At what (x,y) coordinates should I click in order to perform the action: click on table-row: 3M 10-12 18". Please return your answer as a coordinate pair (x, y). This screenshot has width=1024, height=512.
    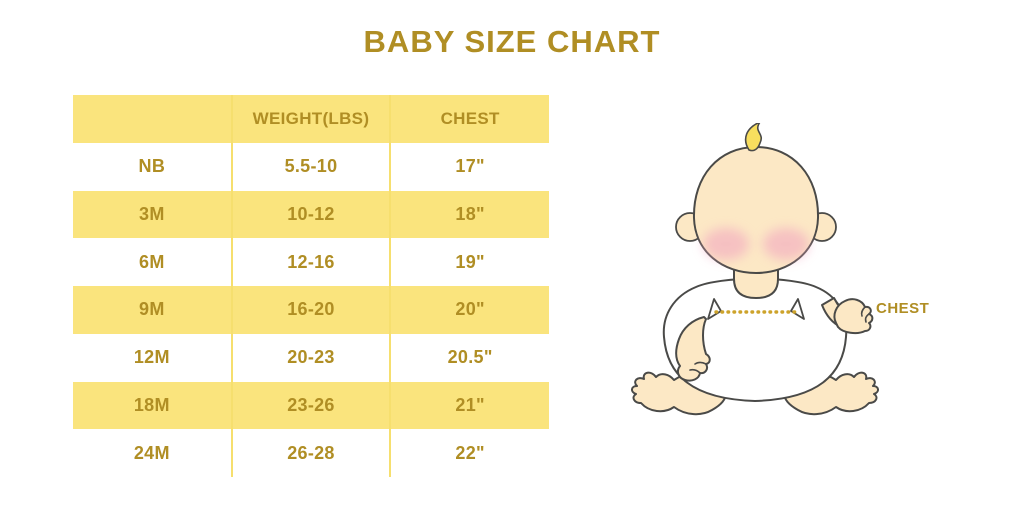
    Looking at the image, I should click on (311, 214).